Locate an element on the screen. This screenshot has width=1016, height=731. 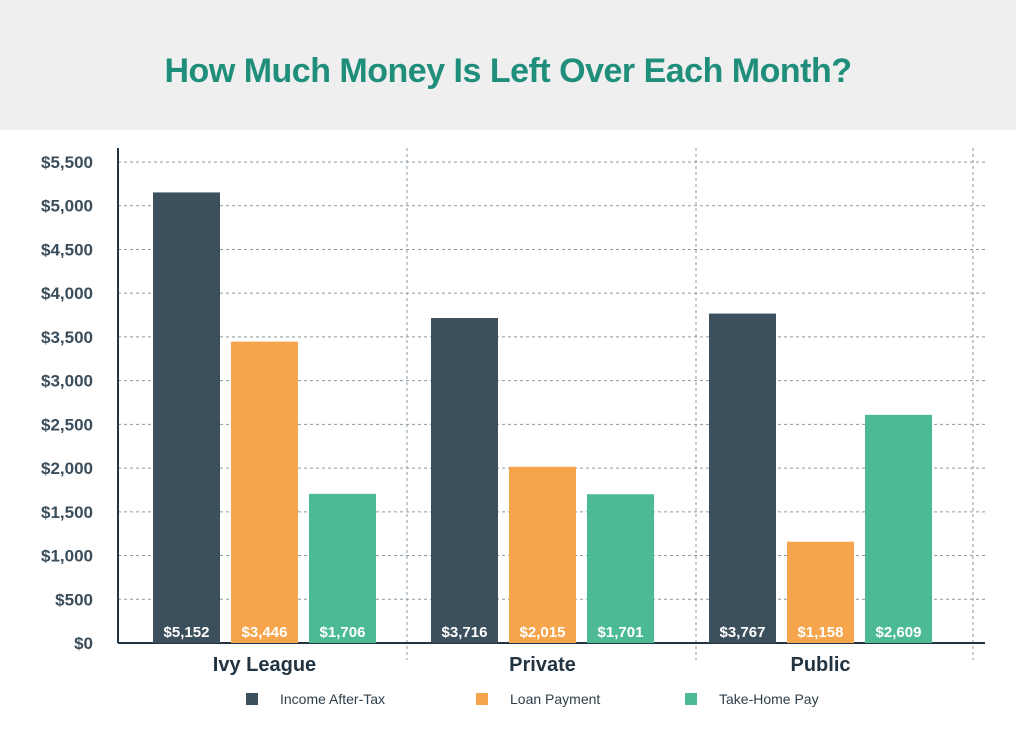
legend-label: Loan Payment is located at coordinates (555, 699).